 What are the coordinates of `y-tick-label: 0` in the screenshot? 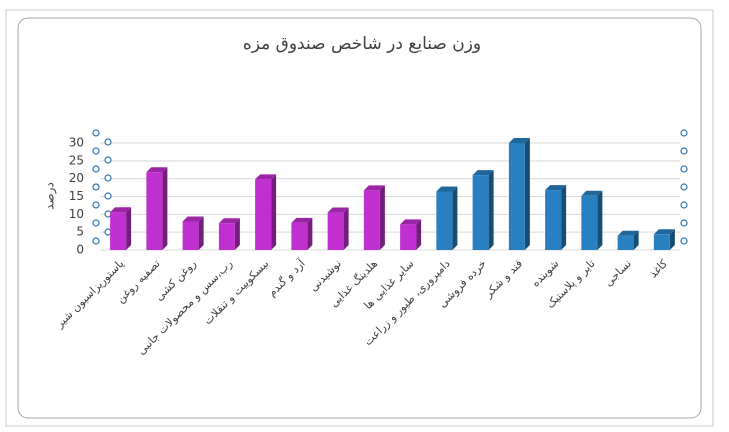 It's located at (80, 250).